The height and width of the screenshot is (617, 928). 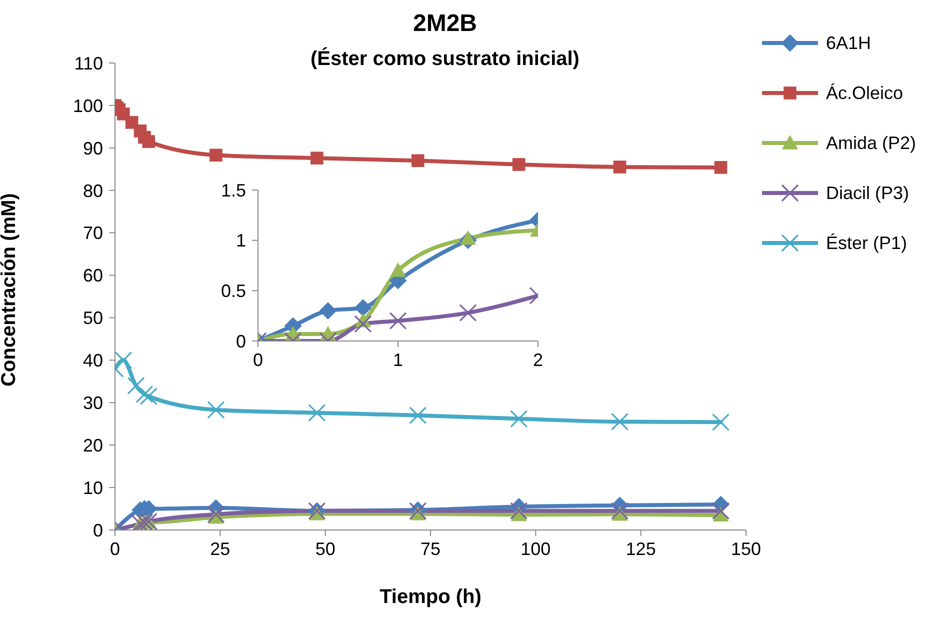 What do you see at coordinates (538, 360) in the screenshot?
I see `x-tick-label: 2` at bounding box center [538, 360].